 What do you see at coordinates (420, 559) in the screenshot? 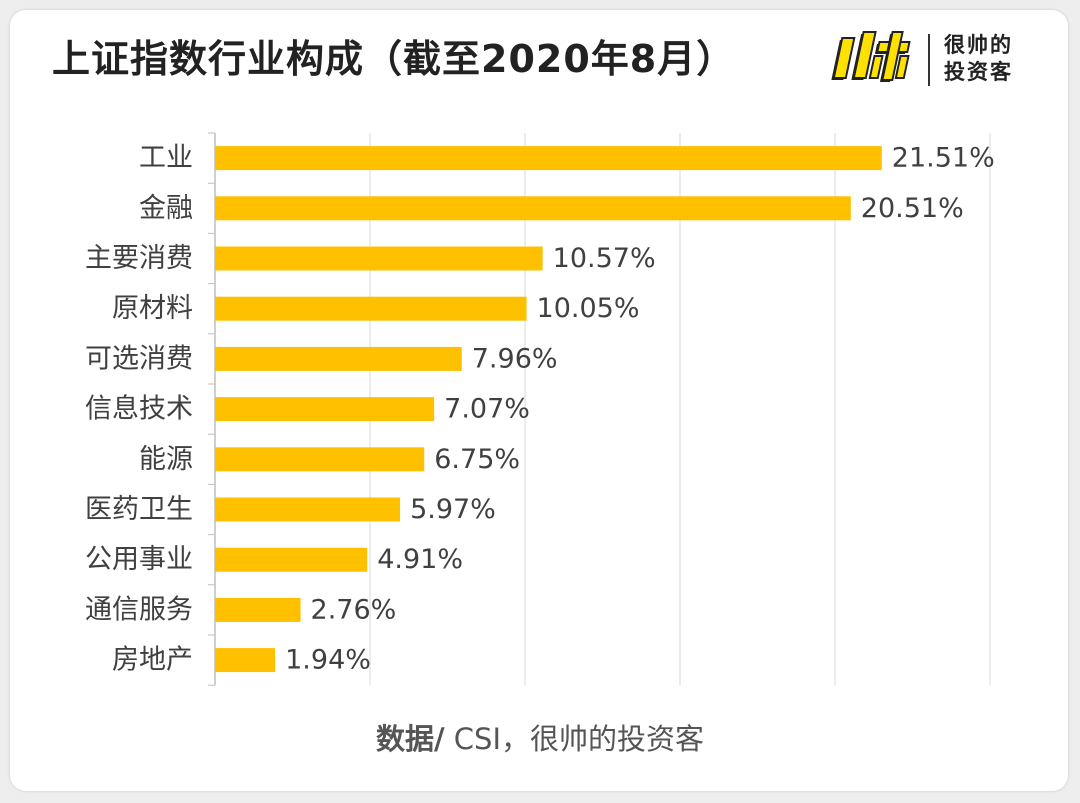
I see `data-label: 4.91%` at bounding box center [420, 559].